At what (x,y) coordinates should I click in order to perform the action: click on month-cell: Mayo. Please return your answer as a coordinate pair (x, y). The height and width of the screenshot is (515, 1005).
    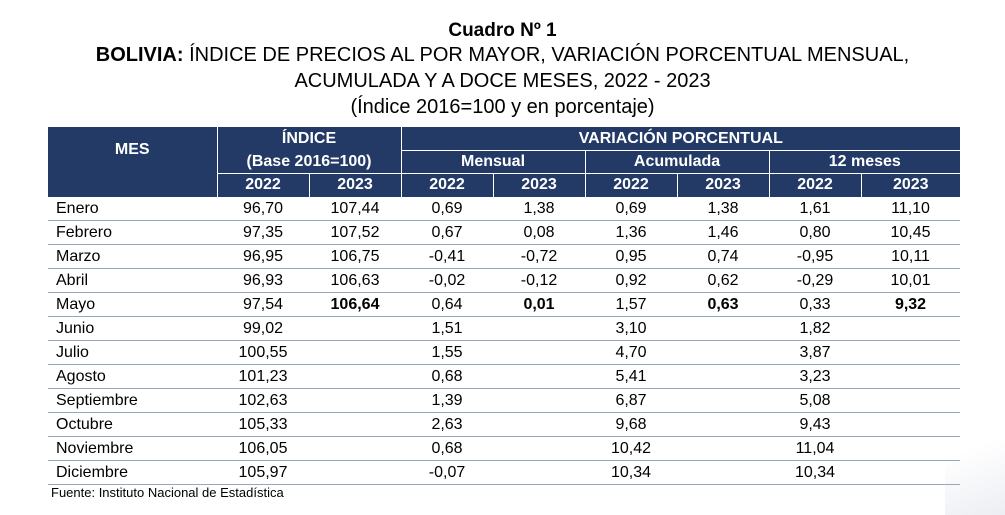
    Looking at the image, I should click on (132, 304).